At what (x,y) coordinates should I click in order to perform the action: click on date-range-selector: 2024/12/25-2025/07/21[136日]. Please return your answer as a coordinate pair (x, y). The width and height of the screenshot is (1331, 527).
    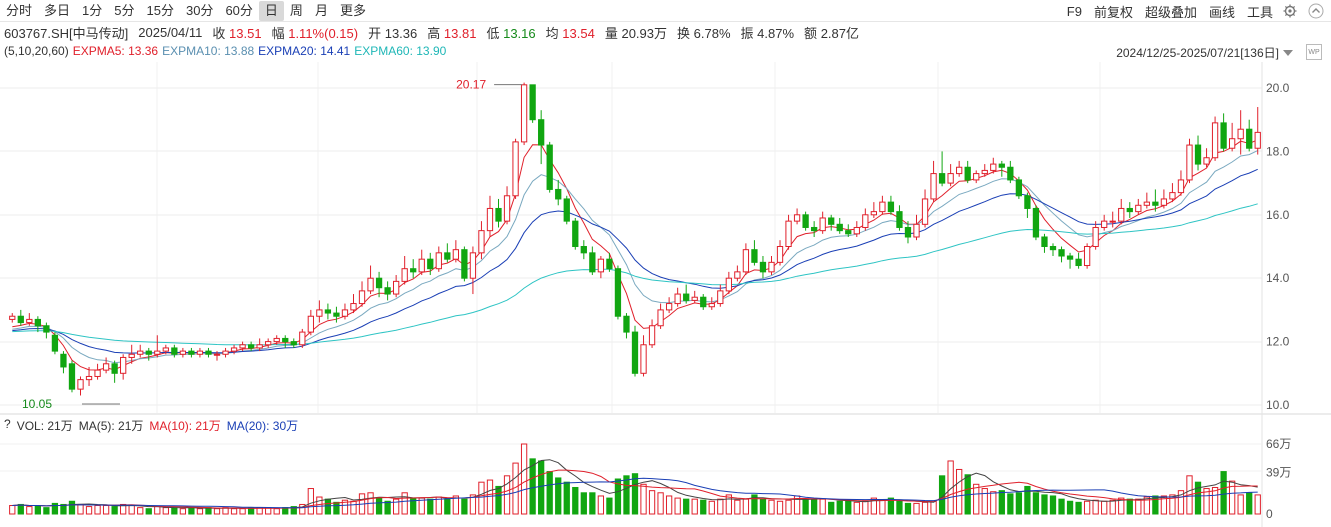
    Looking at the image, I should click on (1204, 52).